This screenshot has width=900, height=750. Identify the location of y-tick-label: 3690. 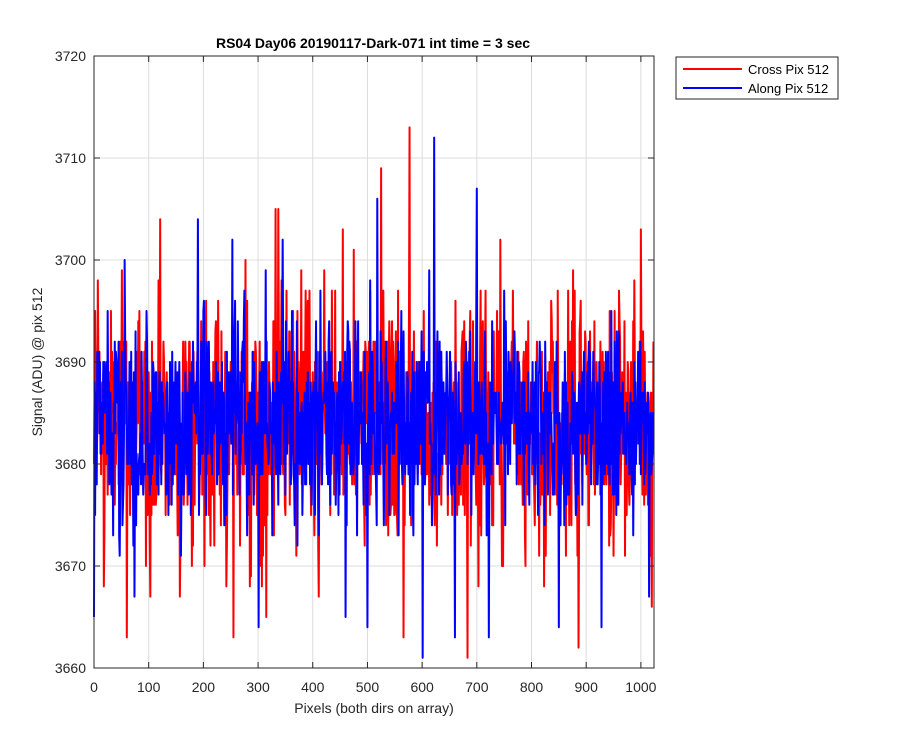
(70, 362).